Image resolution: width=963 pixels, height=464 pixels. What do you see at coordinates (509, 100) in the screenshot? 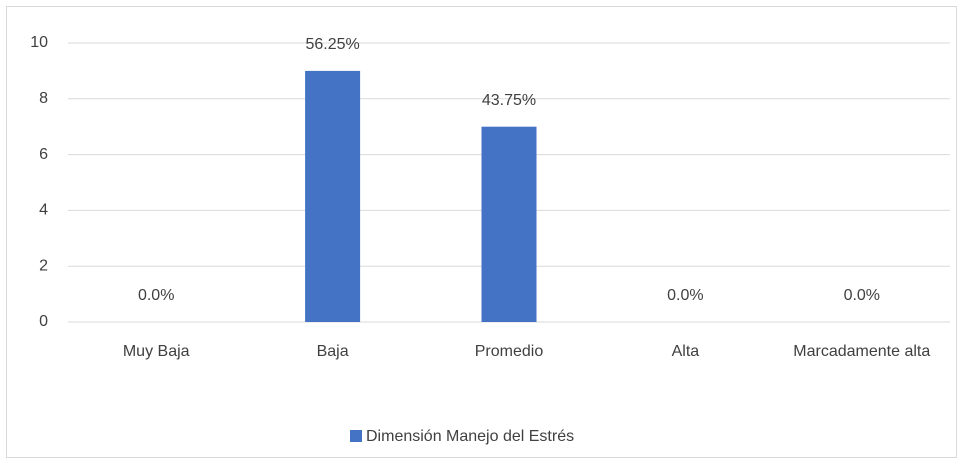
I see `data-label: 43.75%` at bounding box center [509, 100].